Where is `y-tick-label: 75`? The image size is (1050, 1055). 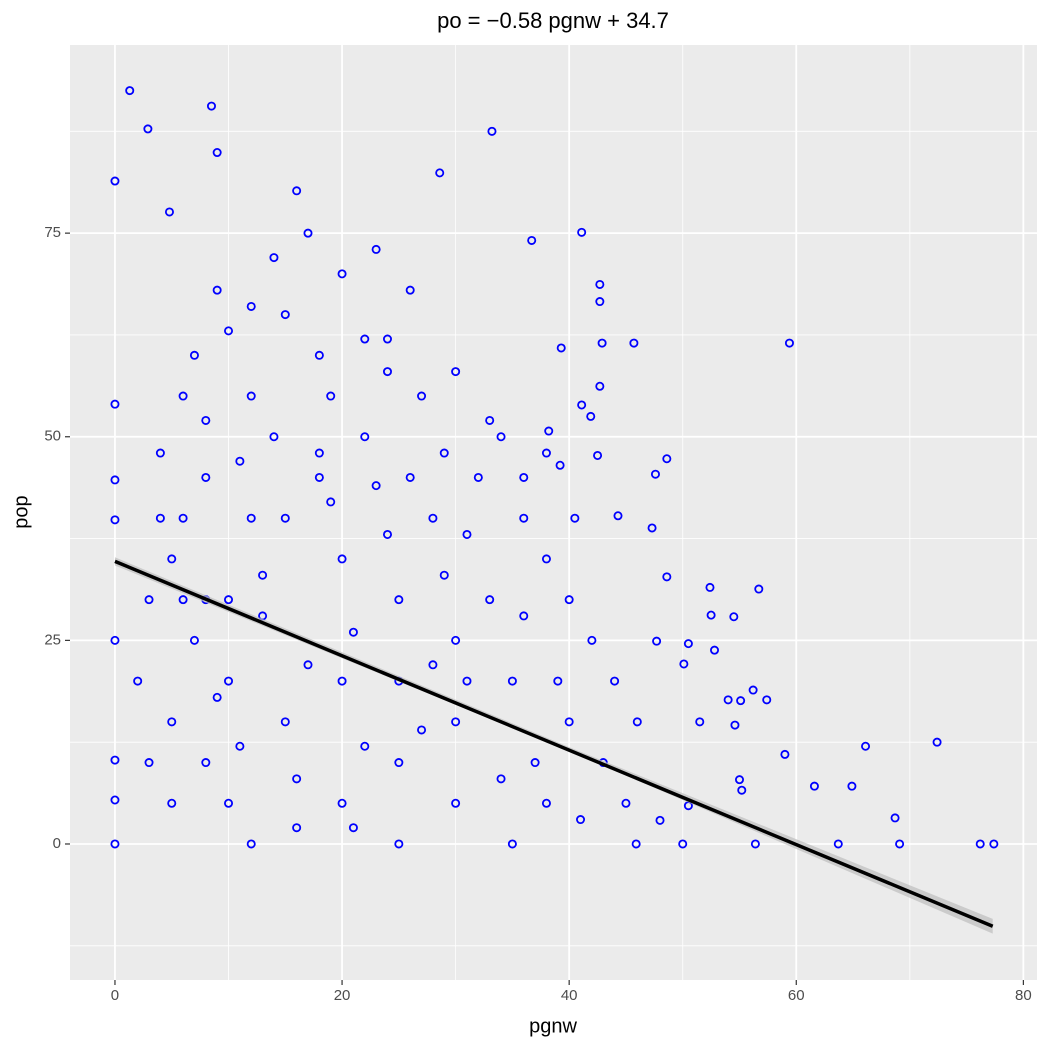 y-tick-label: 75 is located at coordinates (52, 232).